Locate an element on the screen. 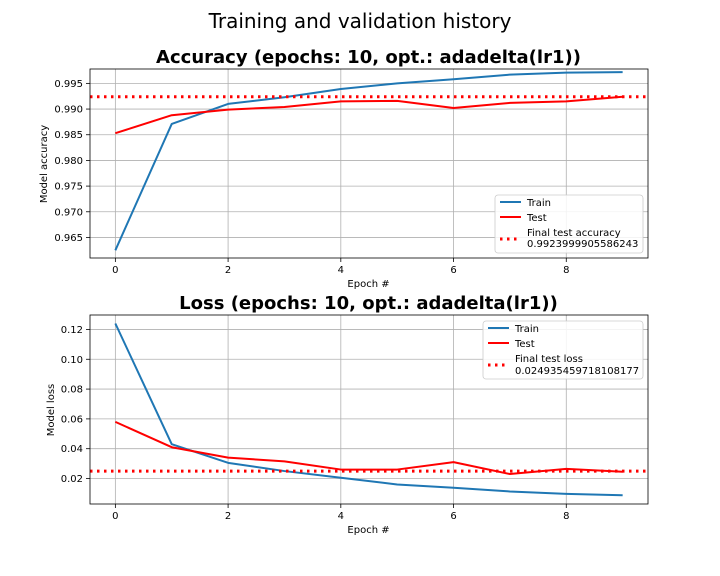 This screenshot has width=720, height=576. accuracy-y-tick-label: 0.990 is located at coordinates (68, 110).